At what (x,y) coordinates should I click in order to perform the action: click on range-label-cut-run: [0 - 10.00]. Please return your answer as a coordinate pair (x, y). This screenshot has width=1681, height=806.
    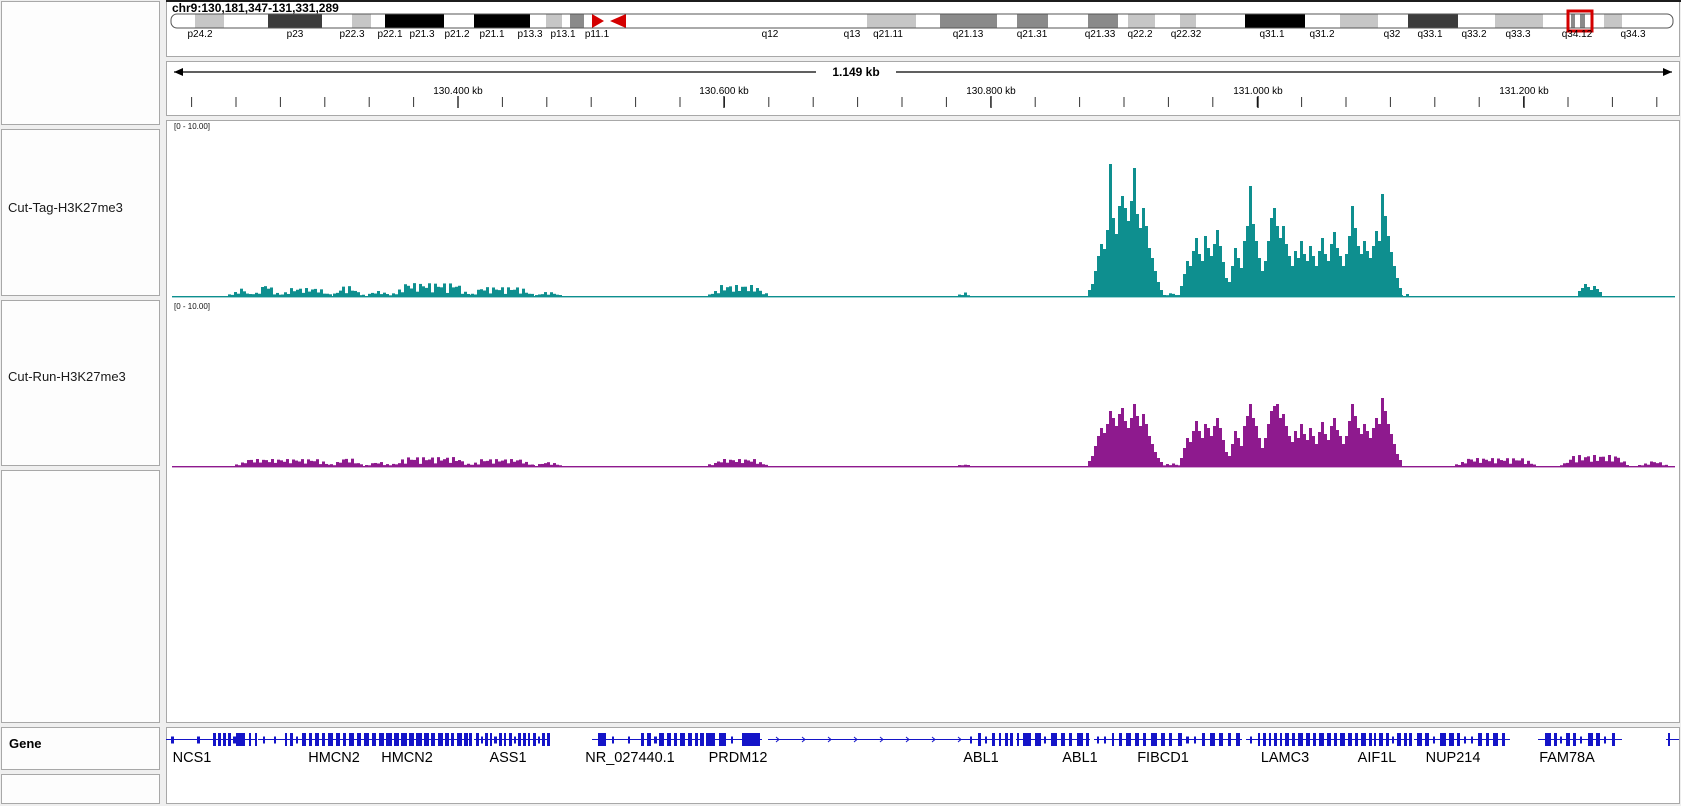
    Looking at the image, I should click on (192, 306).